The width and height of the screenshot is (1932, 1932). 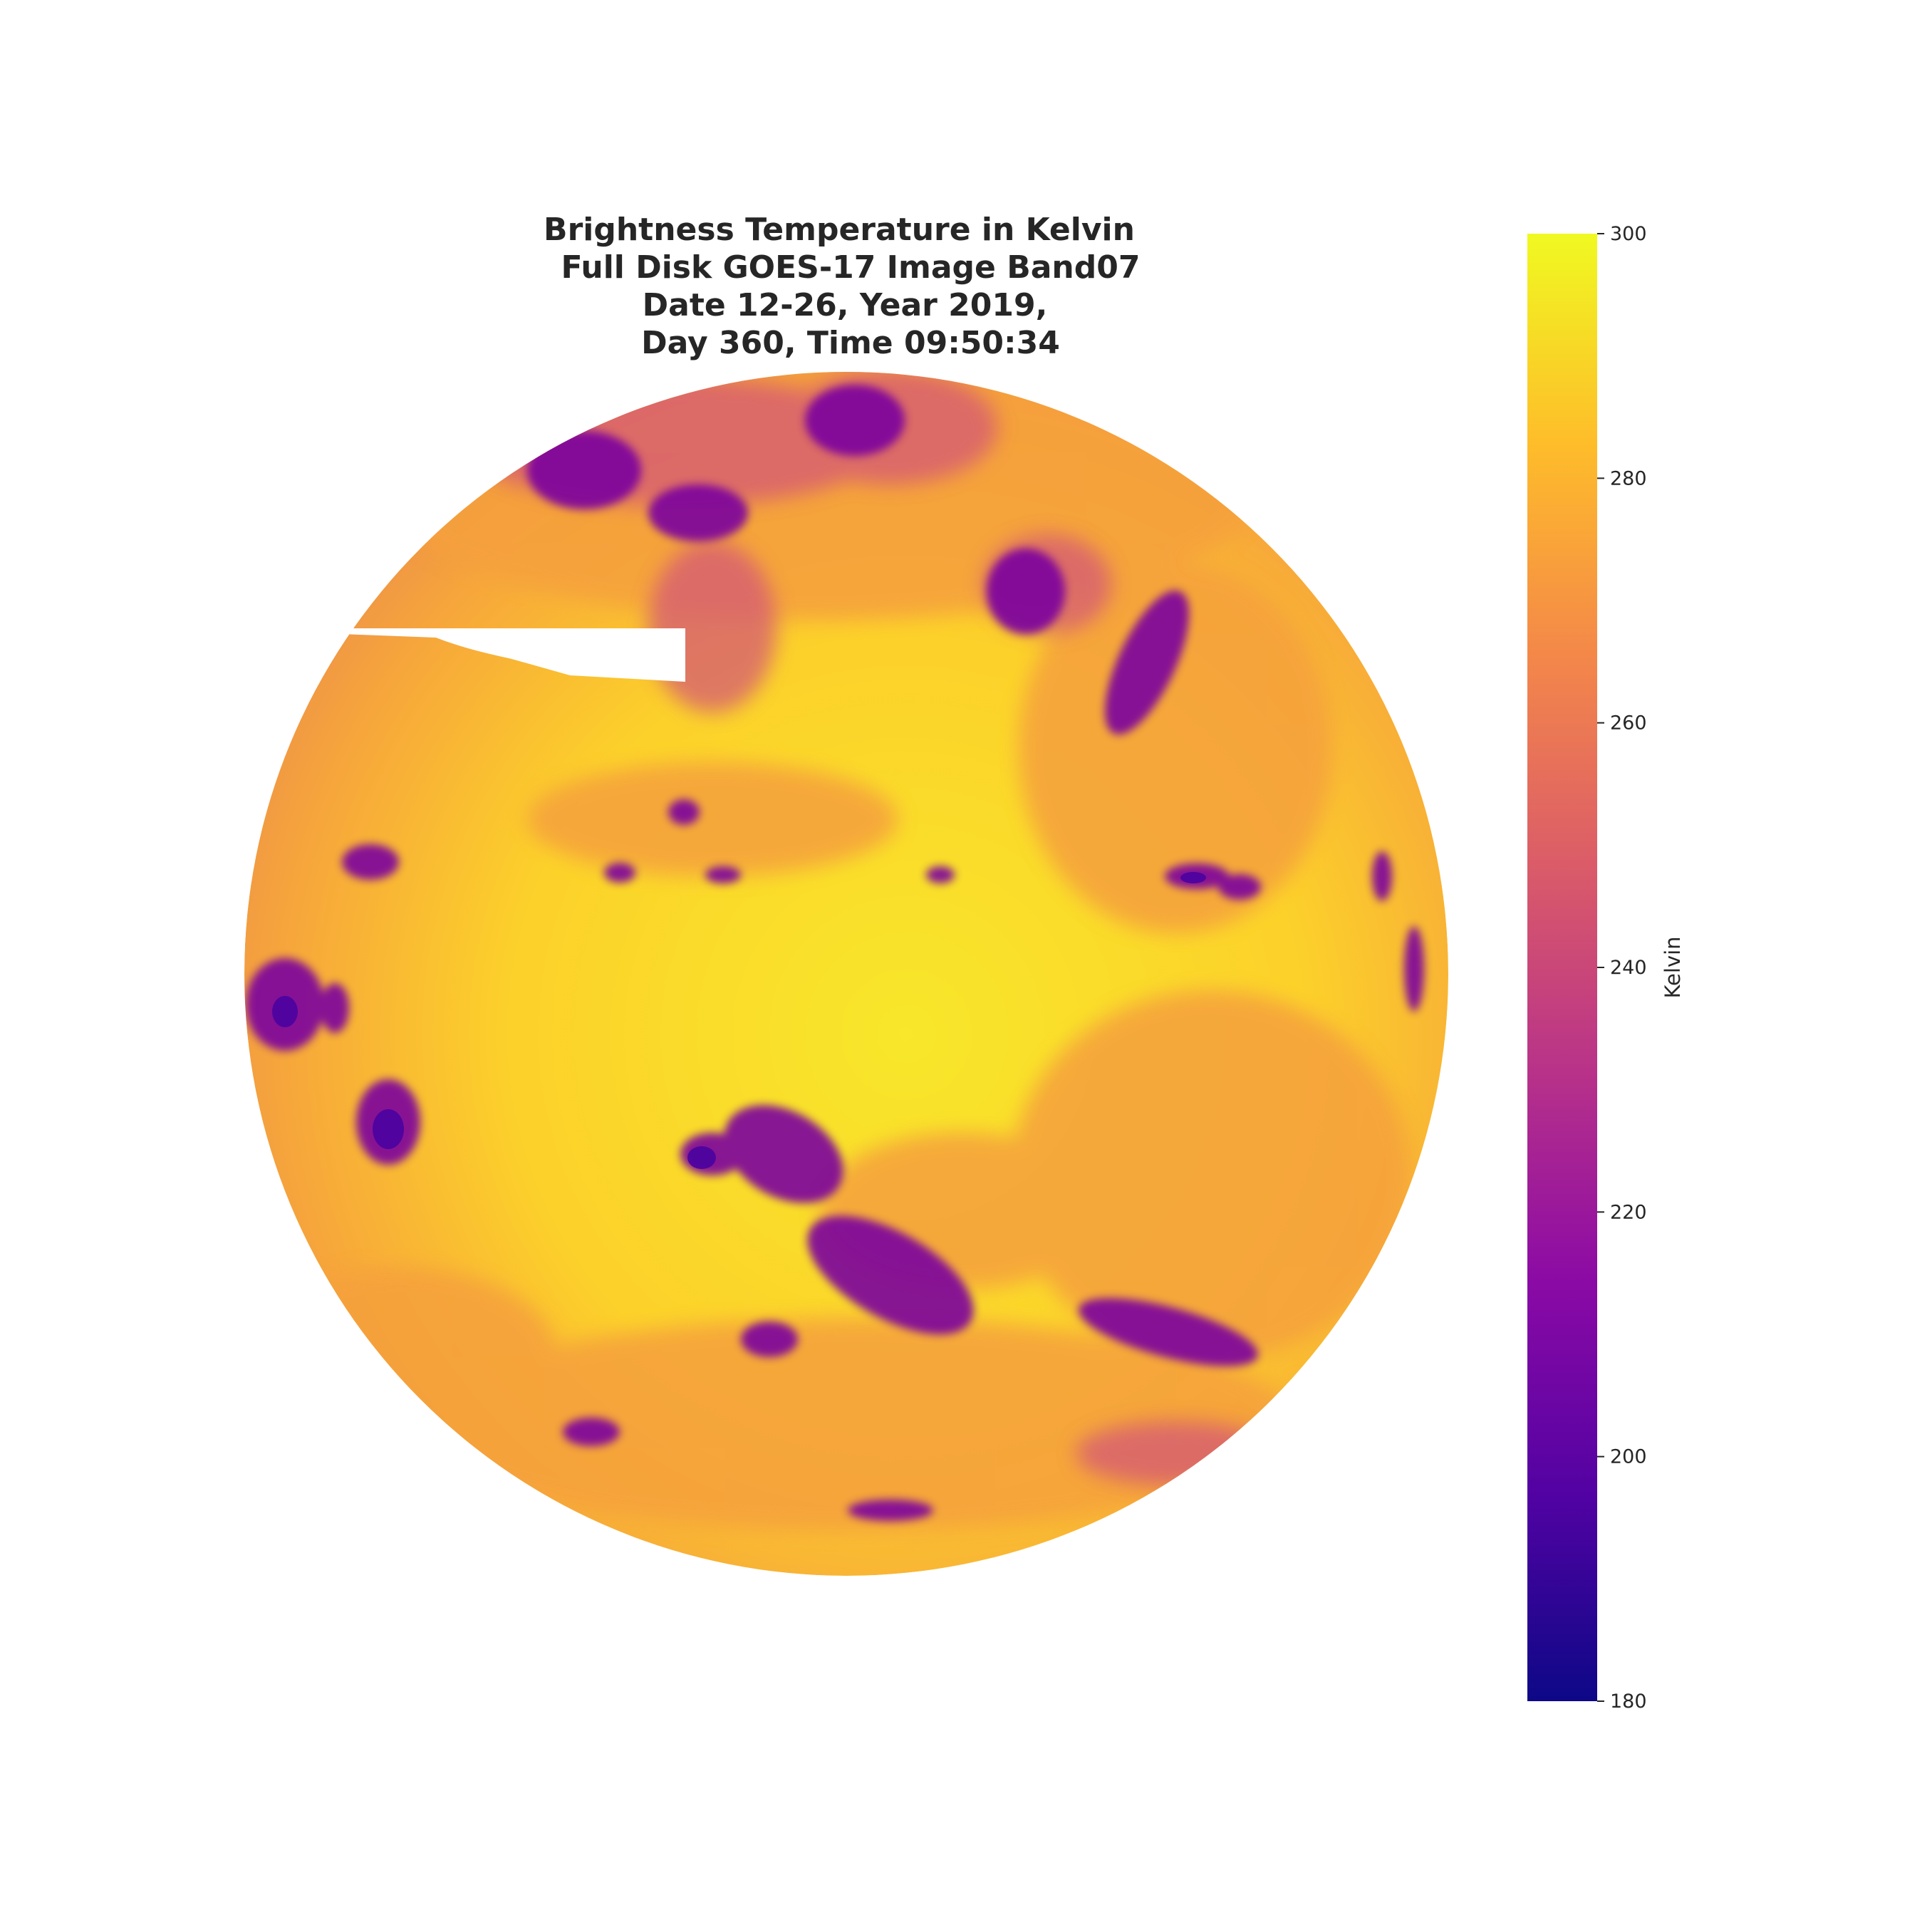 I want to click on colorbar: 180 200 220 240 260 280 300 Kelvin, so click(x=1606, y=968).